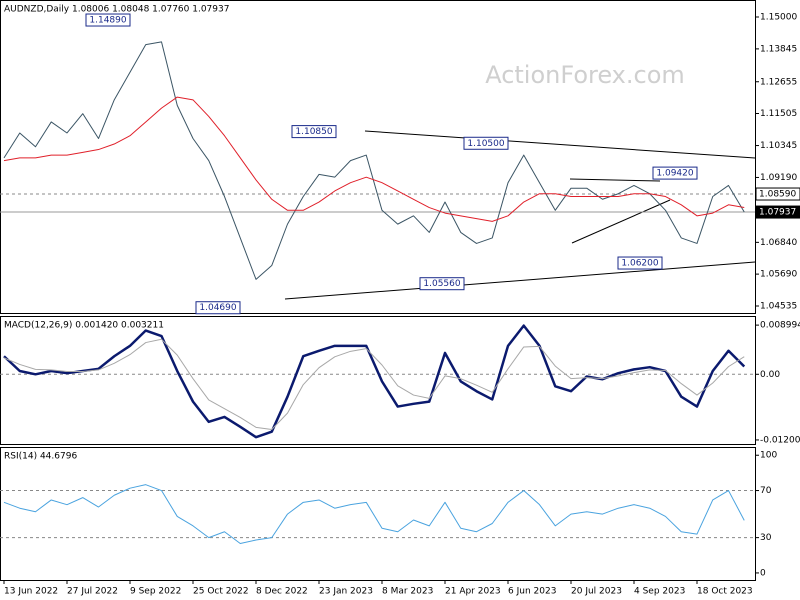 The width and height of the screenshot is (800, 600). What do you see at coordinates (763, 573) in the screenshot?
I see `y-tick-label: 0` at bounding box center [763, 573].